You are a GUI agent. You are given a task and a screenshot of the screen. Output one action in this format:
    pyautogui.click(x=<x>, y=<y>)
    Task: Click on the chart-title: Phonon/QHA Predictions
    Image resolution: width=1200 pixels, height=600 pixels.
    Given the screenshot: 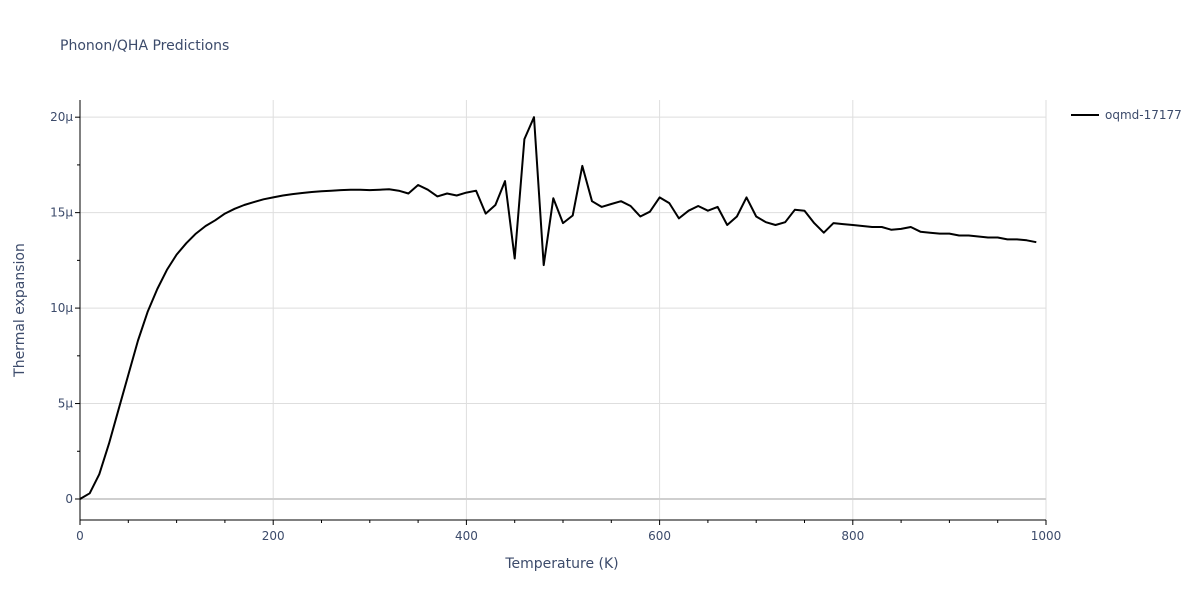 What is the action you would take?
    pyautogui.click(x=144, y=46)
    